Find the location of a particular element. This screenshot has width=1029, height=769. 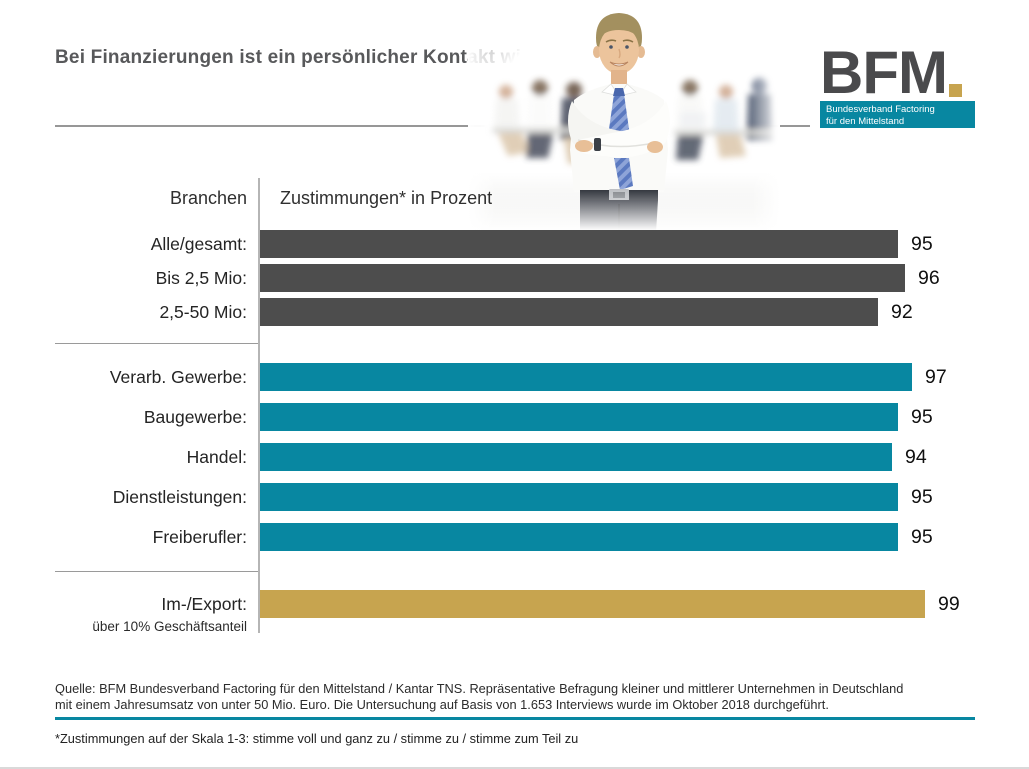

bfm-logo-gold-dot is located at coordinates (955, 90).